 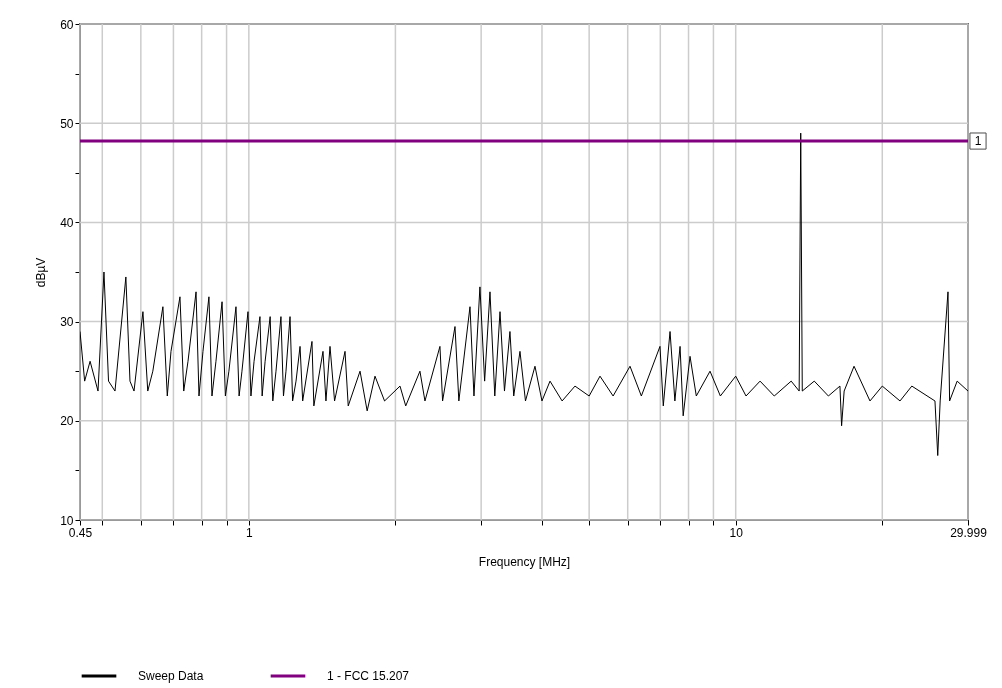 What do you see at coordinates (736, 532) in the screenshot?
I see `x-tick-label: 10` at bounding box center [736, 532].